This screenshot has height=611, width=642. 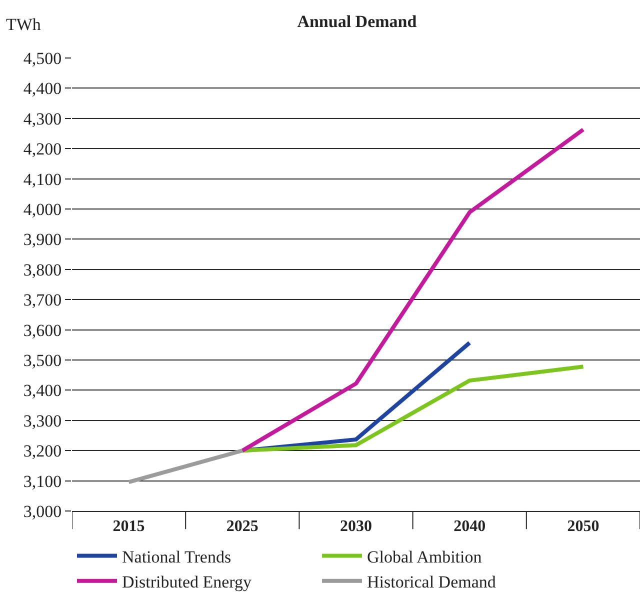 I want to click on x-tick-label: 2025, so click(x=242, y=527).